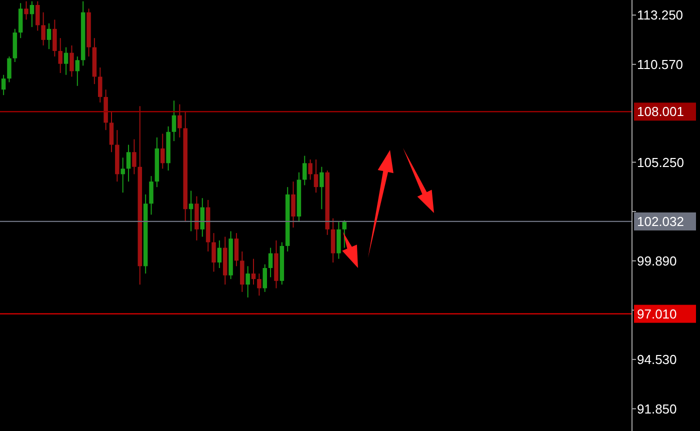  I want to click on y-tick-label: 91.850, so click(657, 408).